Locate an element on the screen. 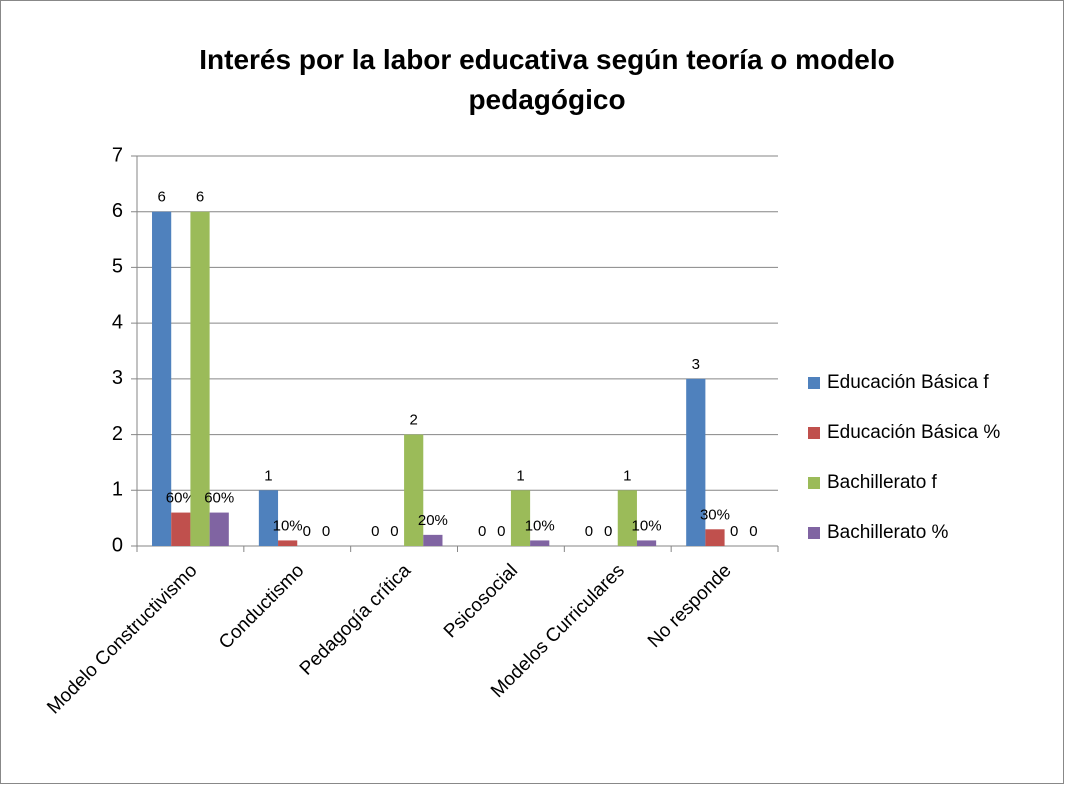 This screenshot has height=785, width=1065. legend-label: Bachillerato % is located at coordinates (888, 532).